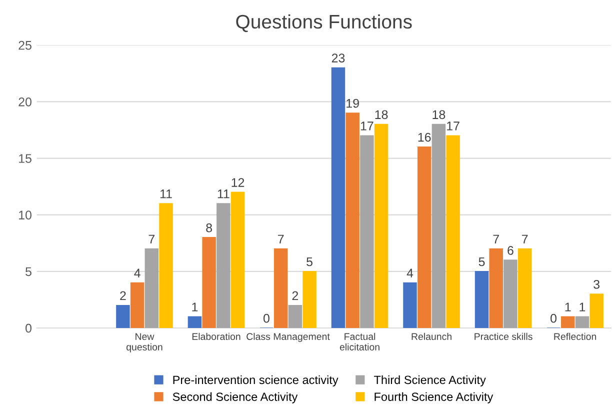 This screenshot has height=410, width=614. What do you see at coordinates (432, 336) in the screenshot?
I see `x-tick-label: Relaunch` at bounding box center [432, 336].